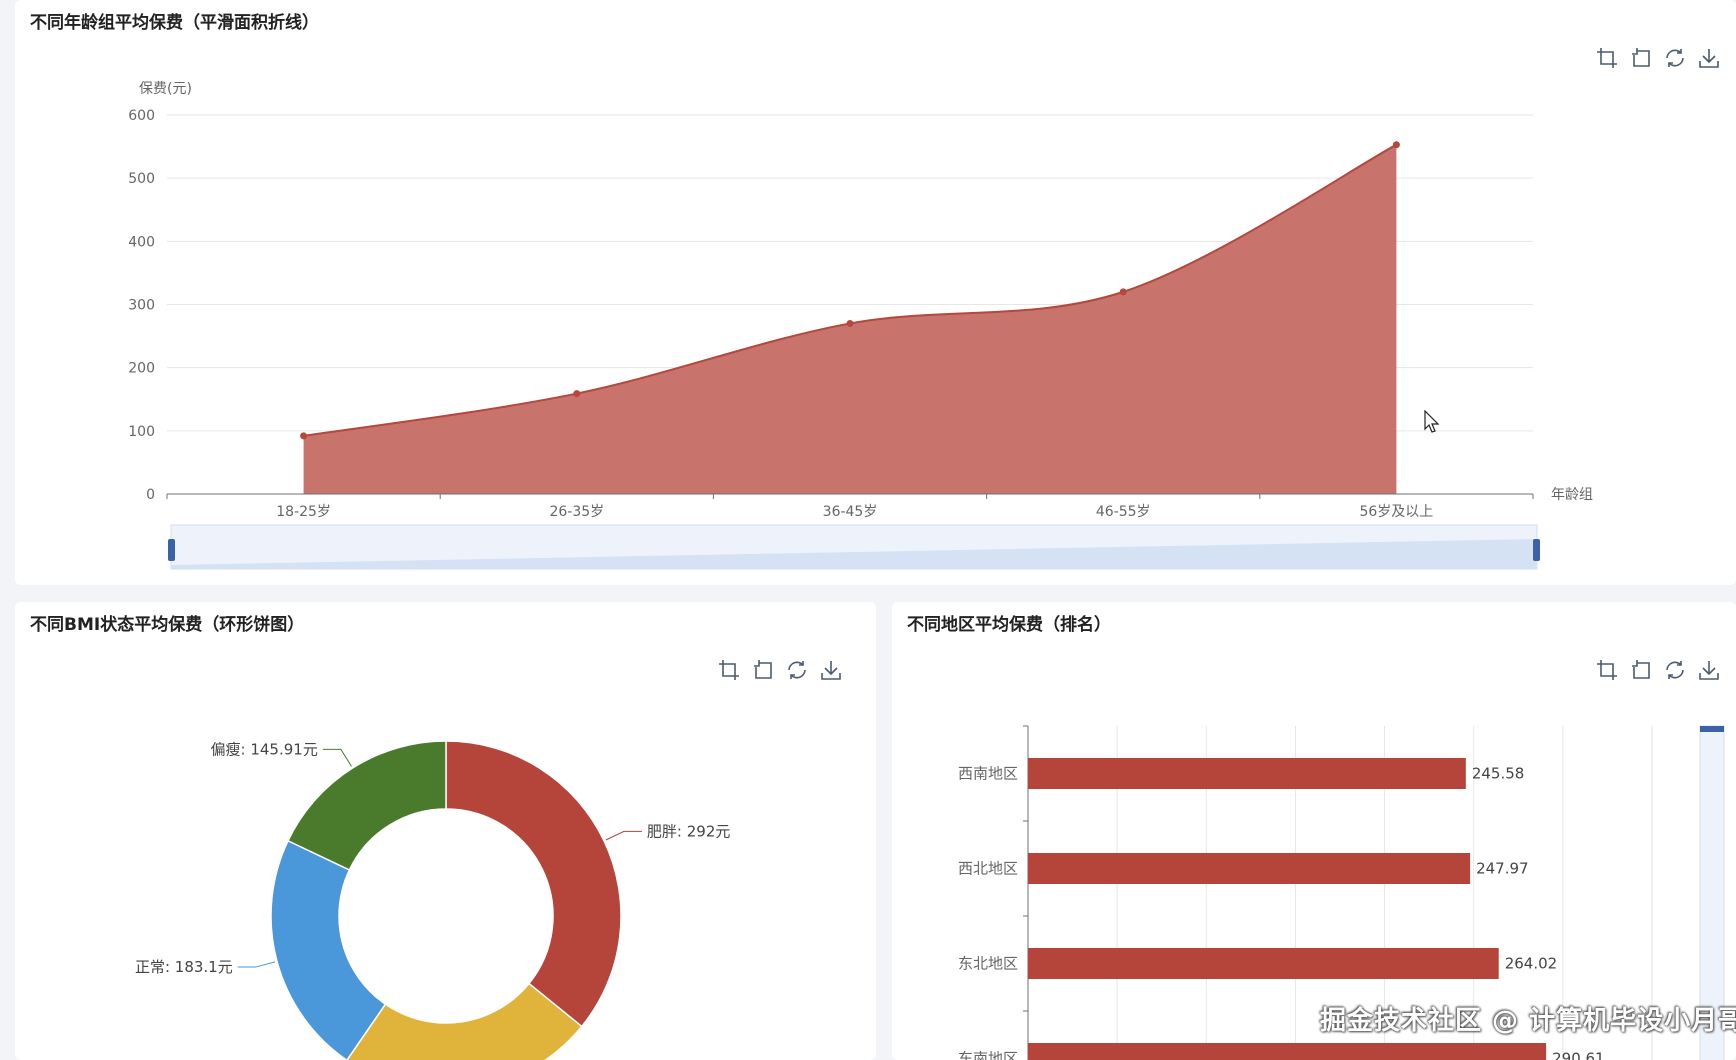 The height and width of the screenshot is (1060, 1736). I want to click on bar-value-label: 264.02, so click(1531, 964).